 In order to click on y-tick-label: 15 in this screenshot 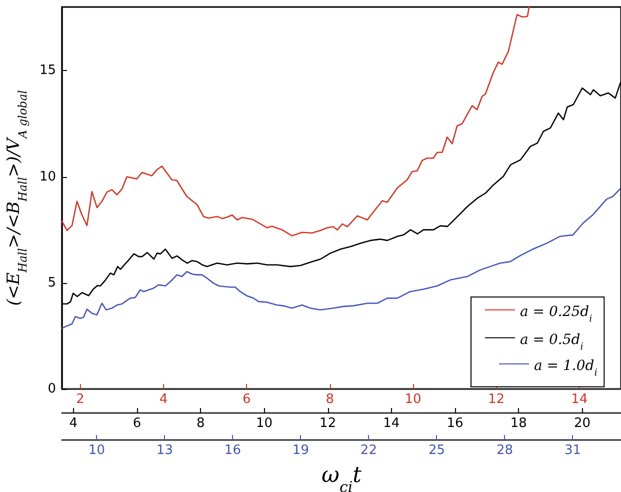, I will do `click(47, 70)`.